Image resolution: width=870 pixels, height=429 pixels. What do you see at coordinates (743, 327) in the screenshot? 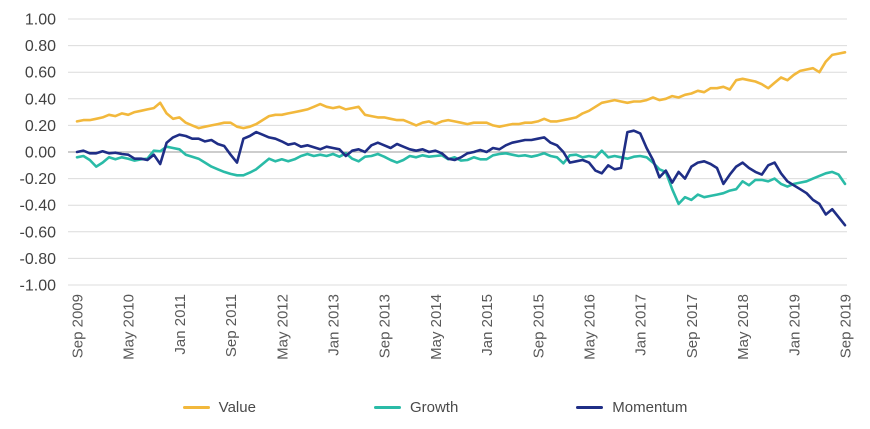
I see `x-axis-tick-label: May 2018` at bounding box center [743, 327].